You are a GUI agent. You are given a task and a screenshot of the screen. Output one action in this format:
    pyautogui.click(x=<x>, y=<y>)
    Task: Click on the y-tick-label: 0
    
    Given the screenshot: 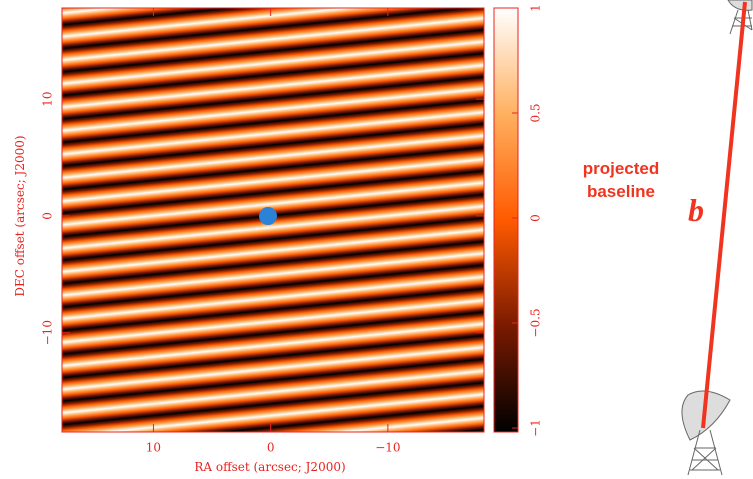 What is the action you would take?
    pyautogui.click(x=48, y=216)
    